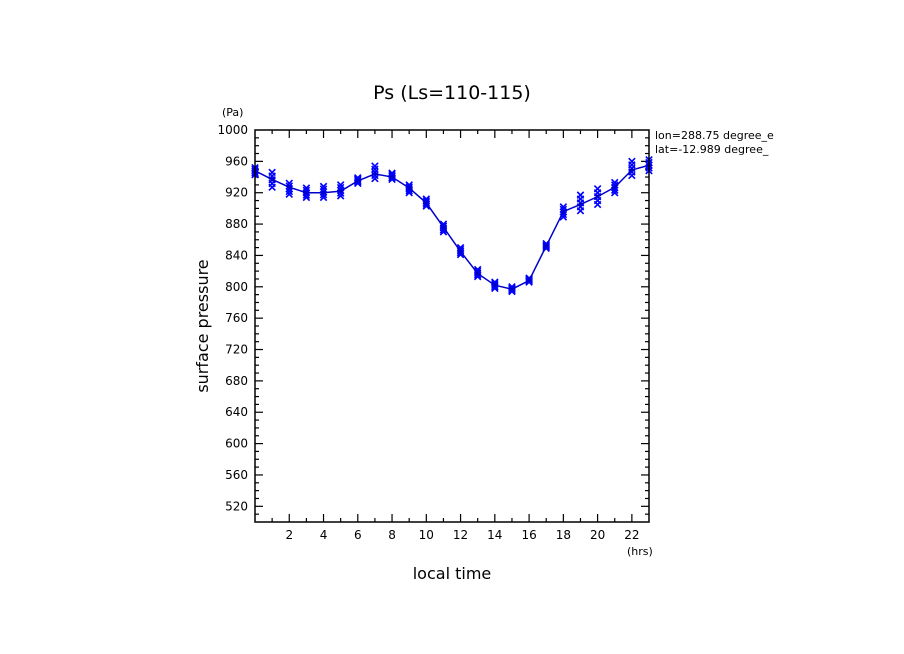 This screenshot has height=654, width=904. Describe the element at coordinates (494, 535) in the screenshot. I see `x-tick-label: 14` at that location.